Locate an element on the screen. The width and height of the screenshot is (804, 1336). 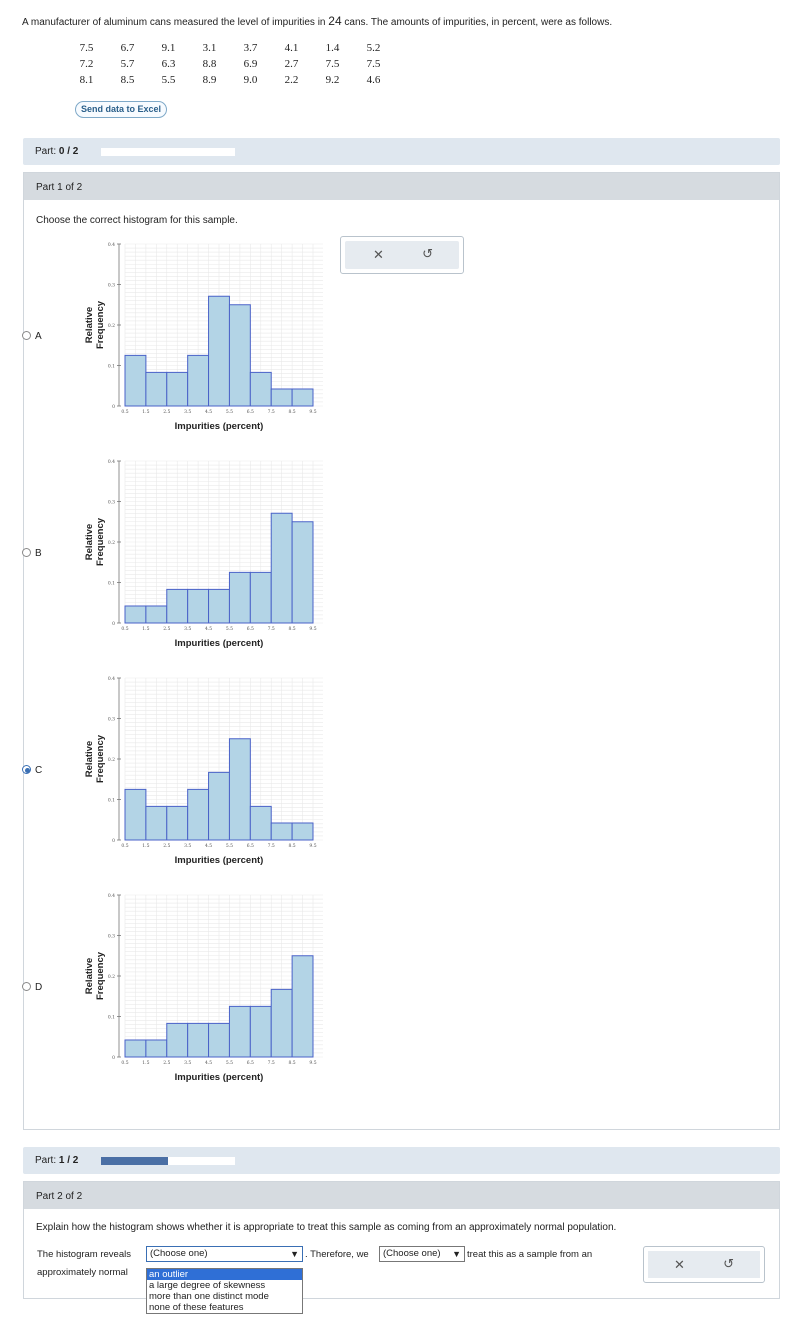
part1-header: Part 1 of 2 is located at coordinates (401, 186).